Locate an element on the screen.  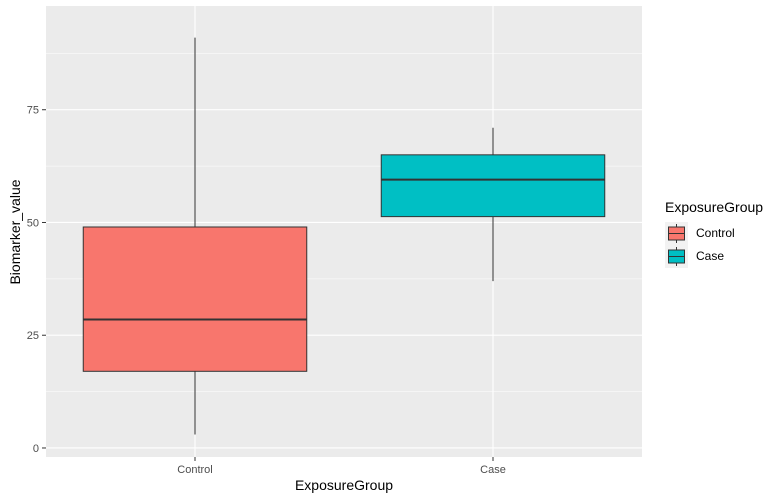
box-case is located at coordinates (493, 204).